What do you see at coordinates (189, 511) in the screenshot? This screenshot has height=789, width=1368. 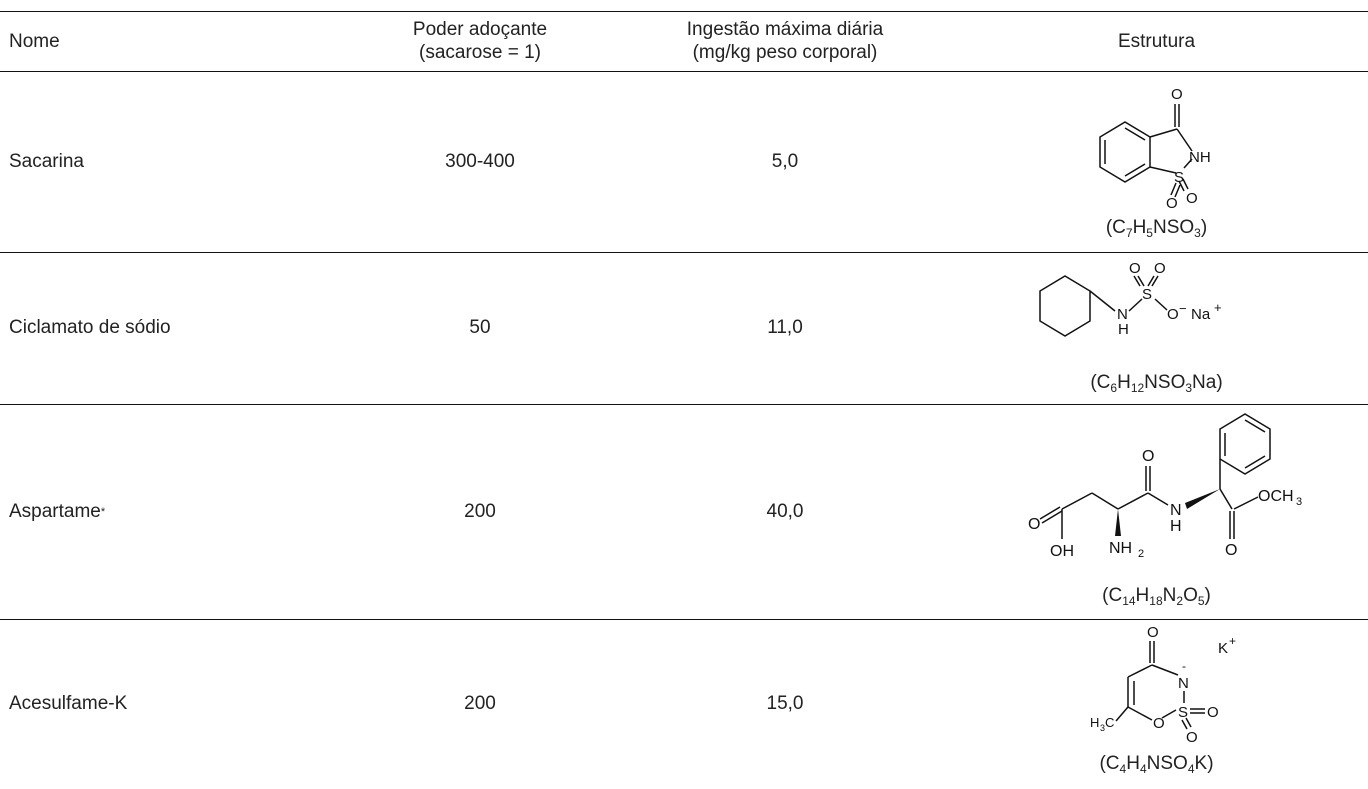 I see `table-row-name: Aspartame *` at bounding box center [189, 511].